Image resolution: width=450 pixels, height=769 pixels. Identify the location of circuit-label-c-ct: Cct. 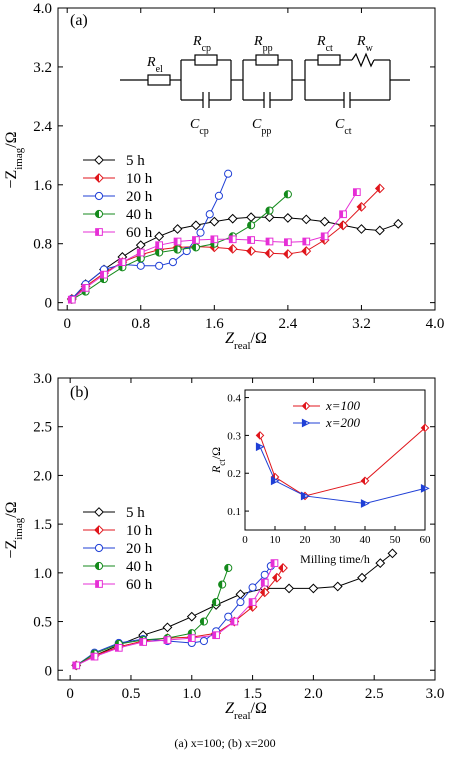
(343, 127).